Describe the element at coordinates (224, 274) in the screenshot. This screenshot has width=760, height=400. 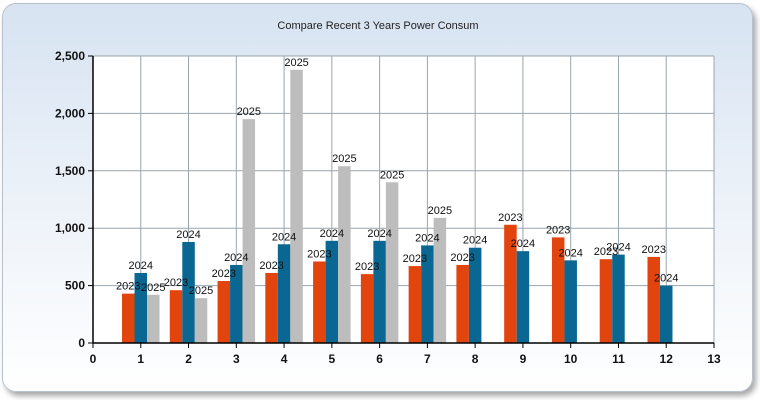
I see `data-label-2023-3: 2023` at that location.